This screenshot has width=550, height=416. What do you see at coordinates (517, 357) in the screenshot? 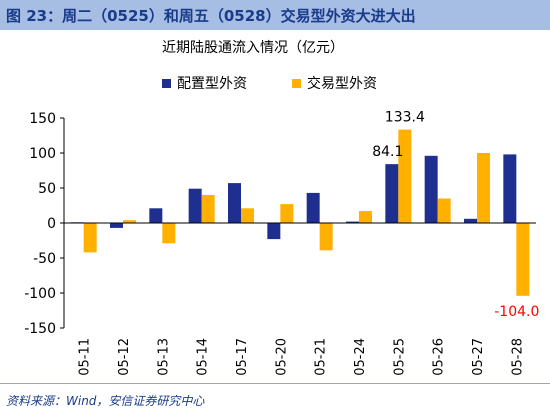
I see `x-tick-label: 05-28` at bounding box center [517, 357].